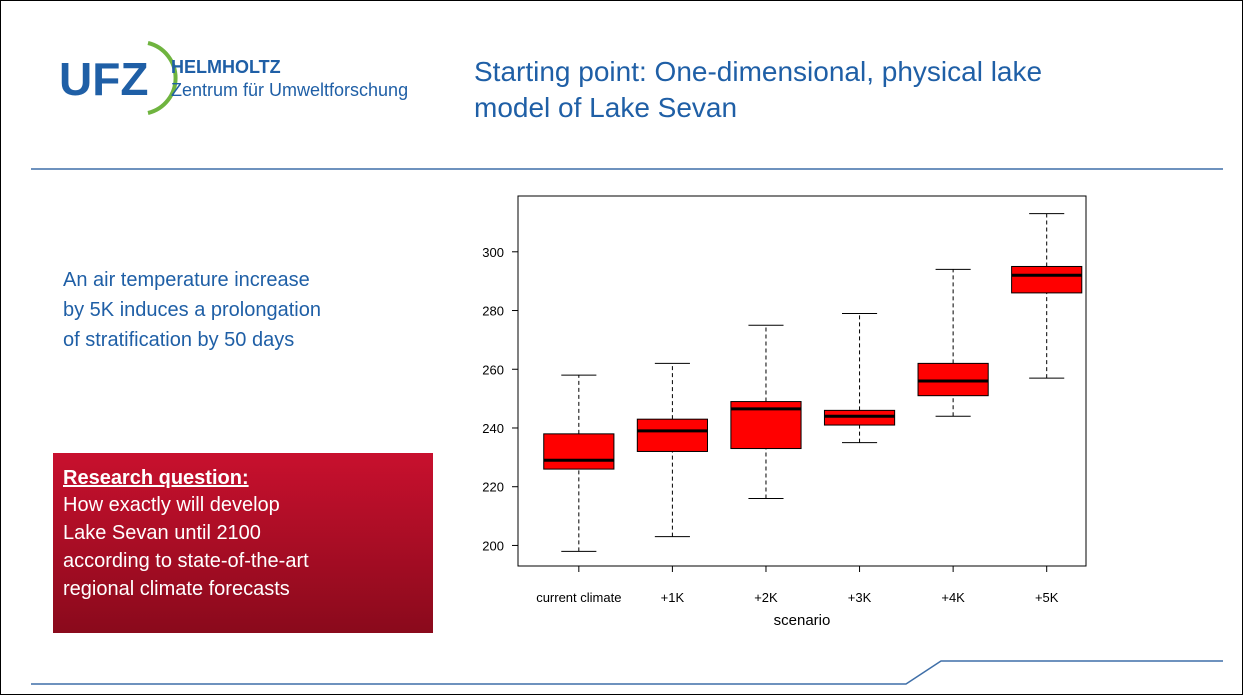 This screenshot has width=1243, height=695. Describe the element at coordinates (162, 78) in the screenshot. I see `logo-arc` at that location.